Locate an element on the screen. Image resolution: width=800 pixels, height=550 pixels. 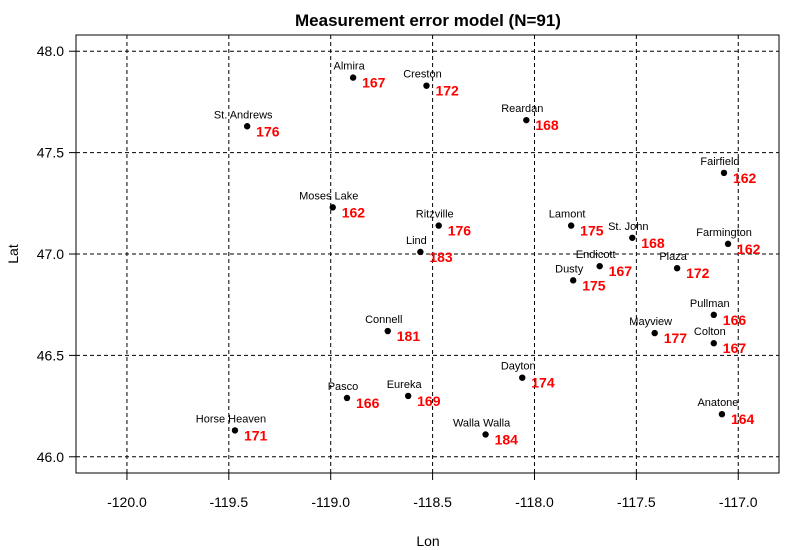
station-point-group: Anatone 164 is located at coordinates (725, 412).